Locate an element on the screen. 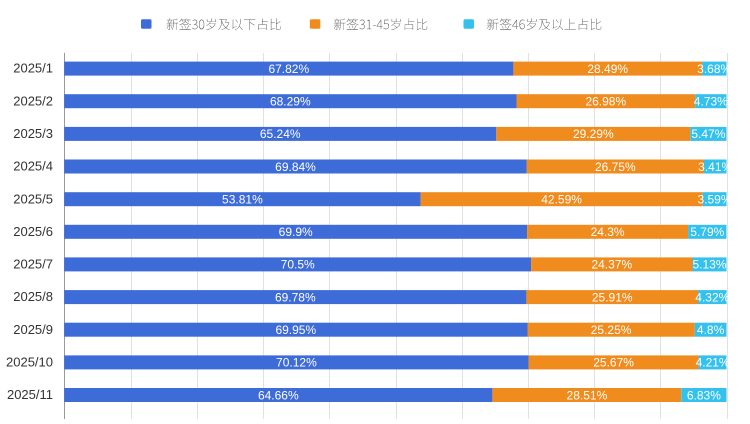  svg-text: 5.47% is located at coordinates (708, 134).